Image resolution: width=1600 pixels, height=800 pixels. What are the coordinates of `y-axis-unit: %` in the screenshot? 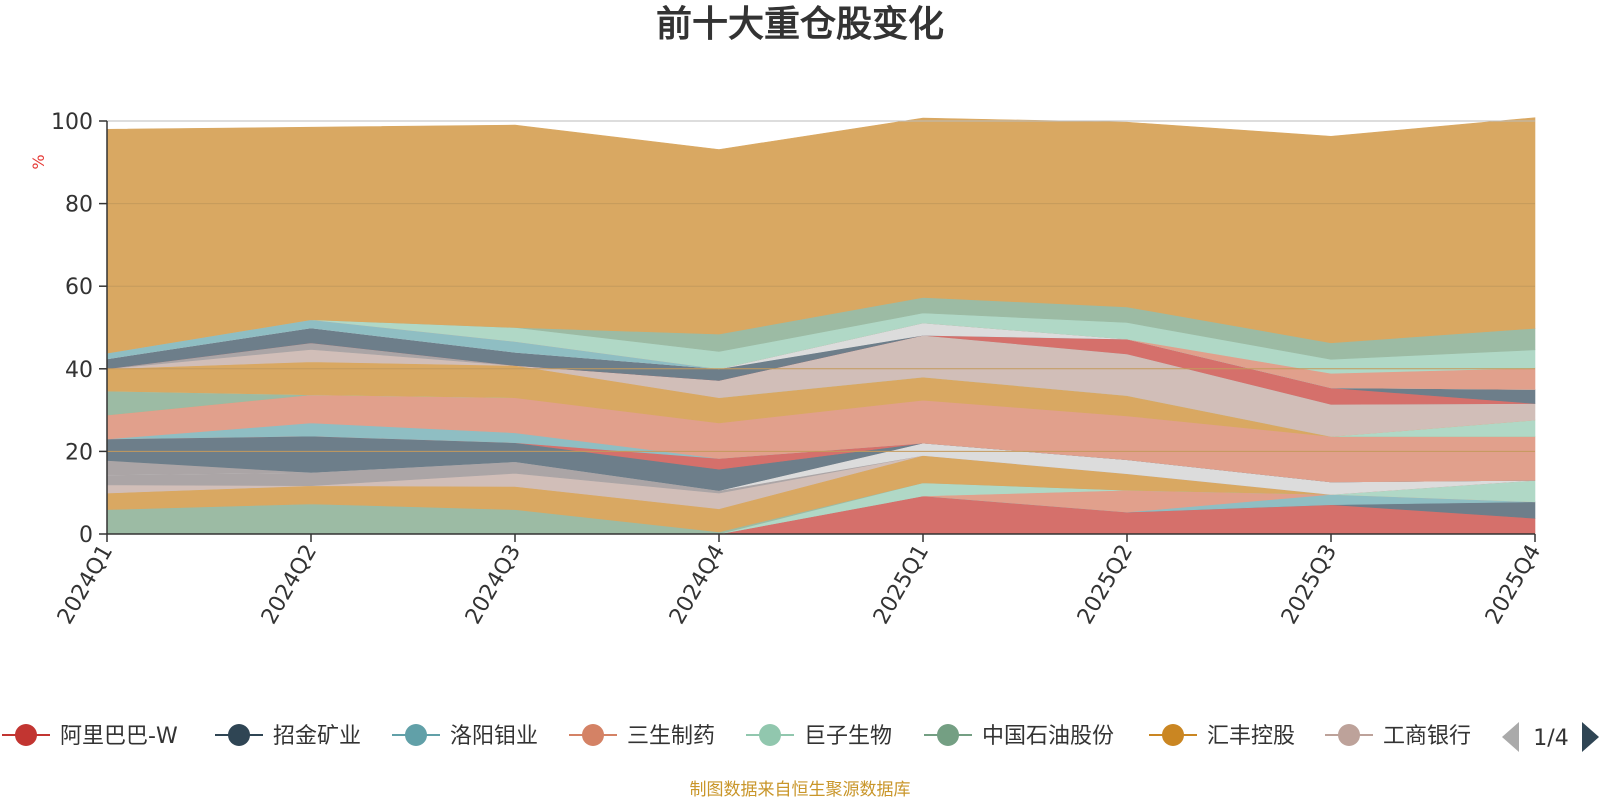 It's located at (38, 161).